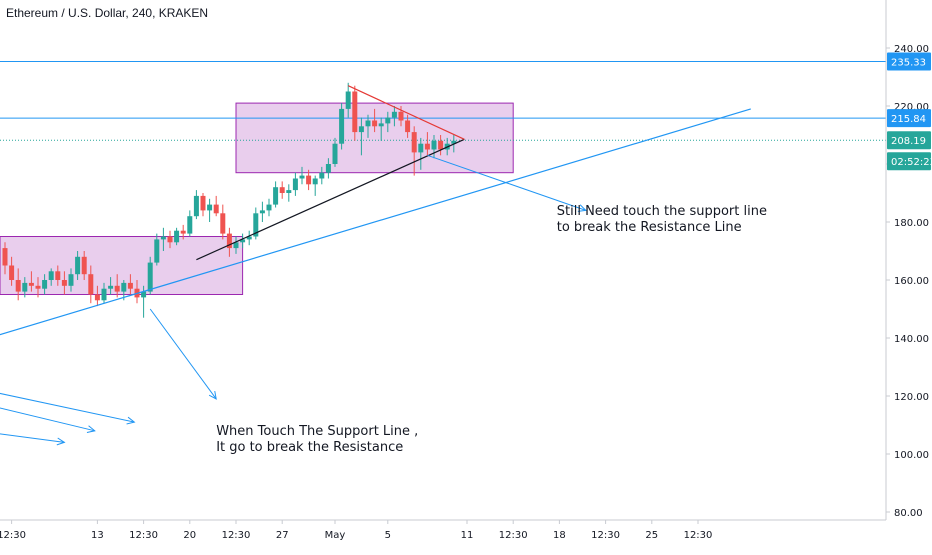 The height and width of the screenshot is (555, 932). I want to click on x-tick-label-0: 12:30, so click(13, 535).